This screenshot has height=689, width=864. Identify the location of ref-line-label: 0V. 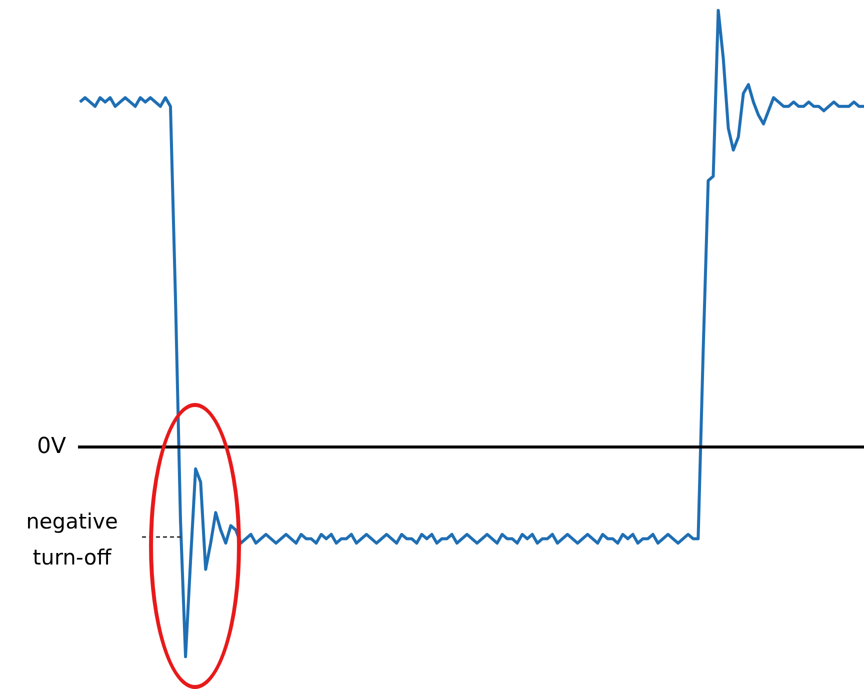
(51, 446).